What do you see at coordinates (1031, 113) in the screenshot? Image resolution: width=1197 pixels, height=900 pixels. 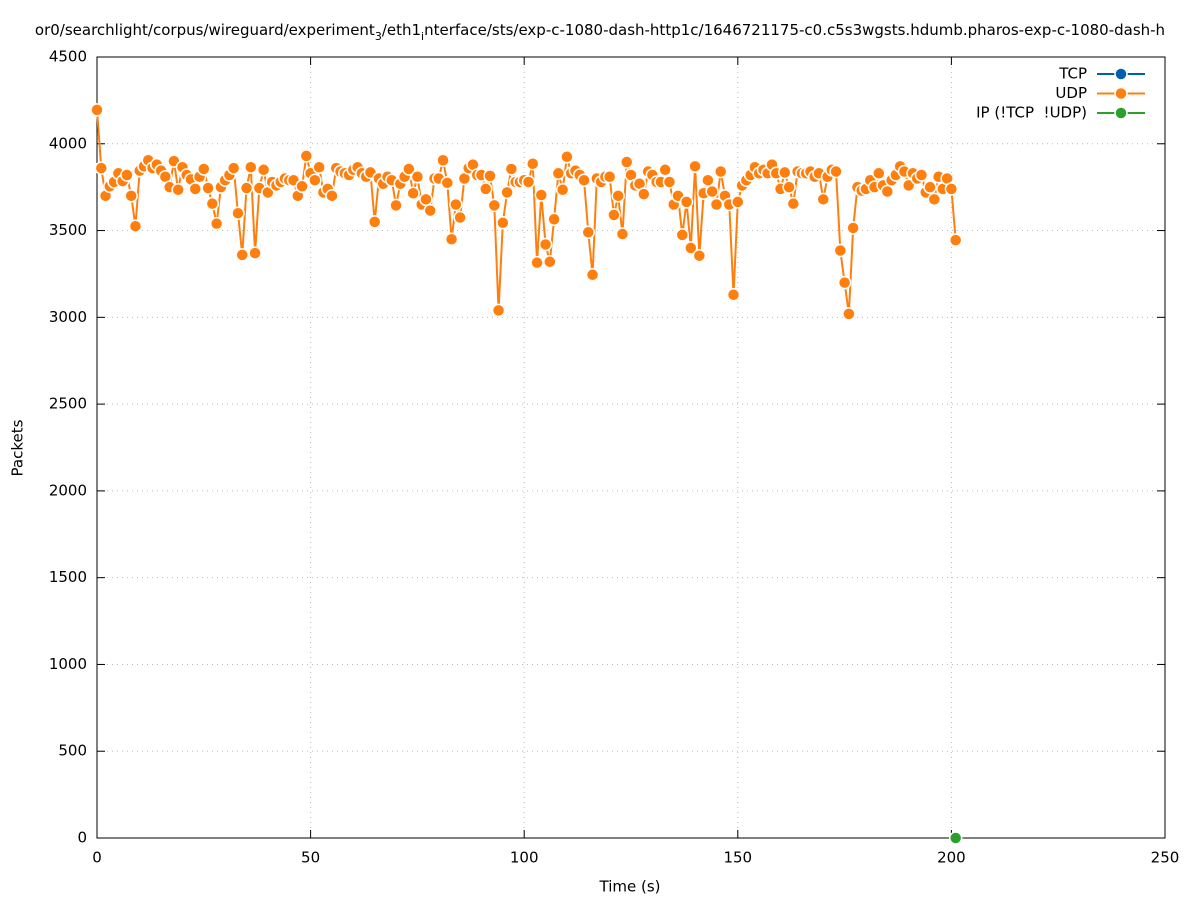 I see `legend-label: IP (!TCP !UDP)` at bounding box center [1031, 113].